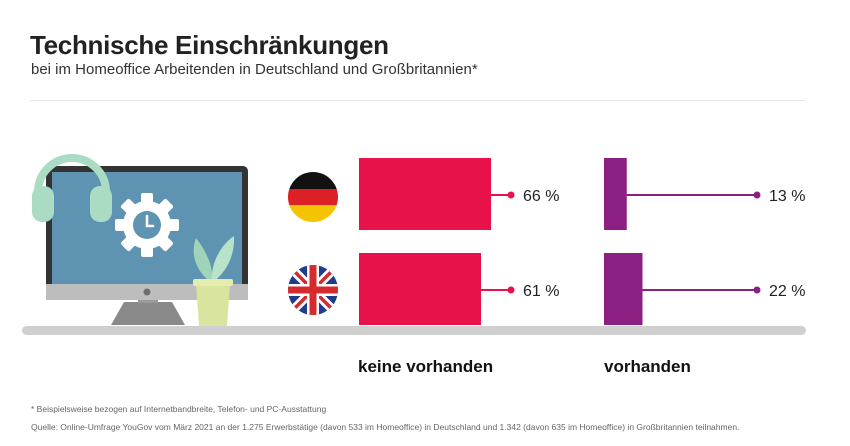  I want to click on headphones-icon, so click(72, 188).